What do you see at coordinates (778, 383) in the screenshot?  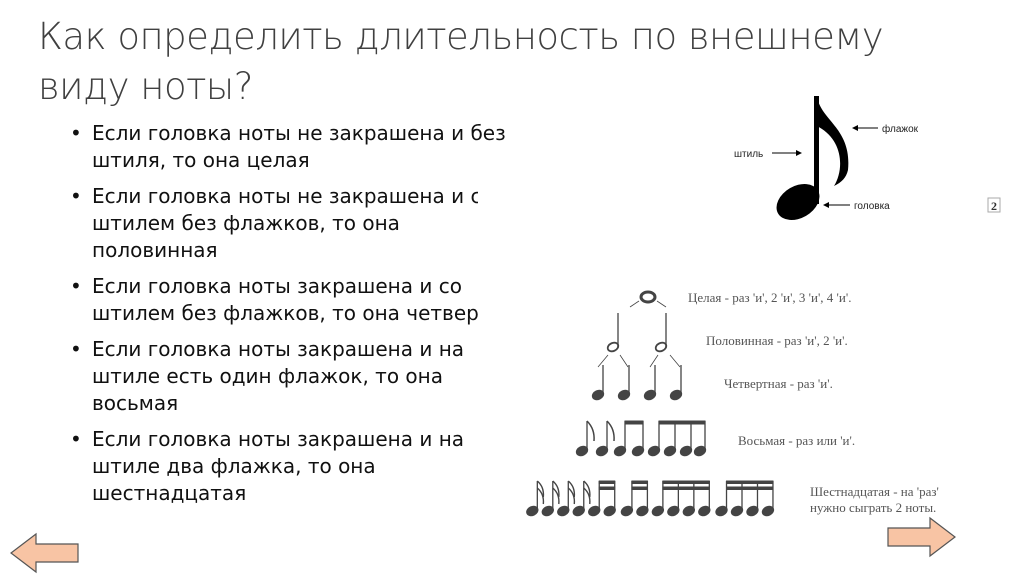 I see `quarter-note-label: Четвертная - раз 'и'.` at bounding box center [778, 383].